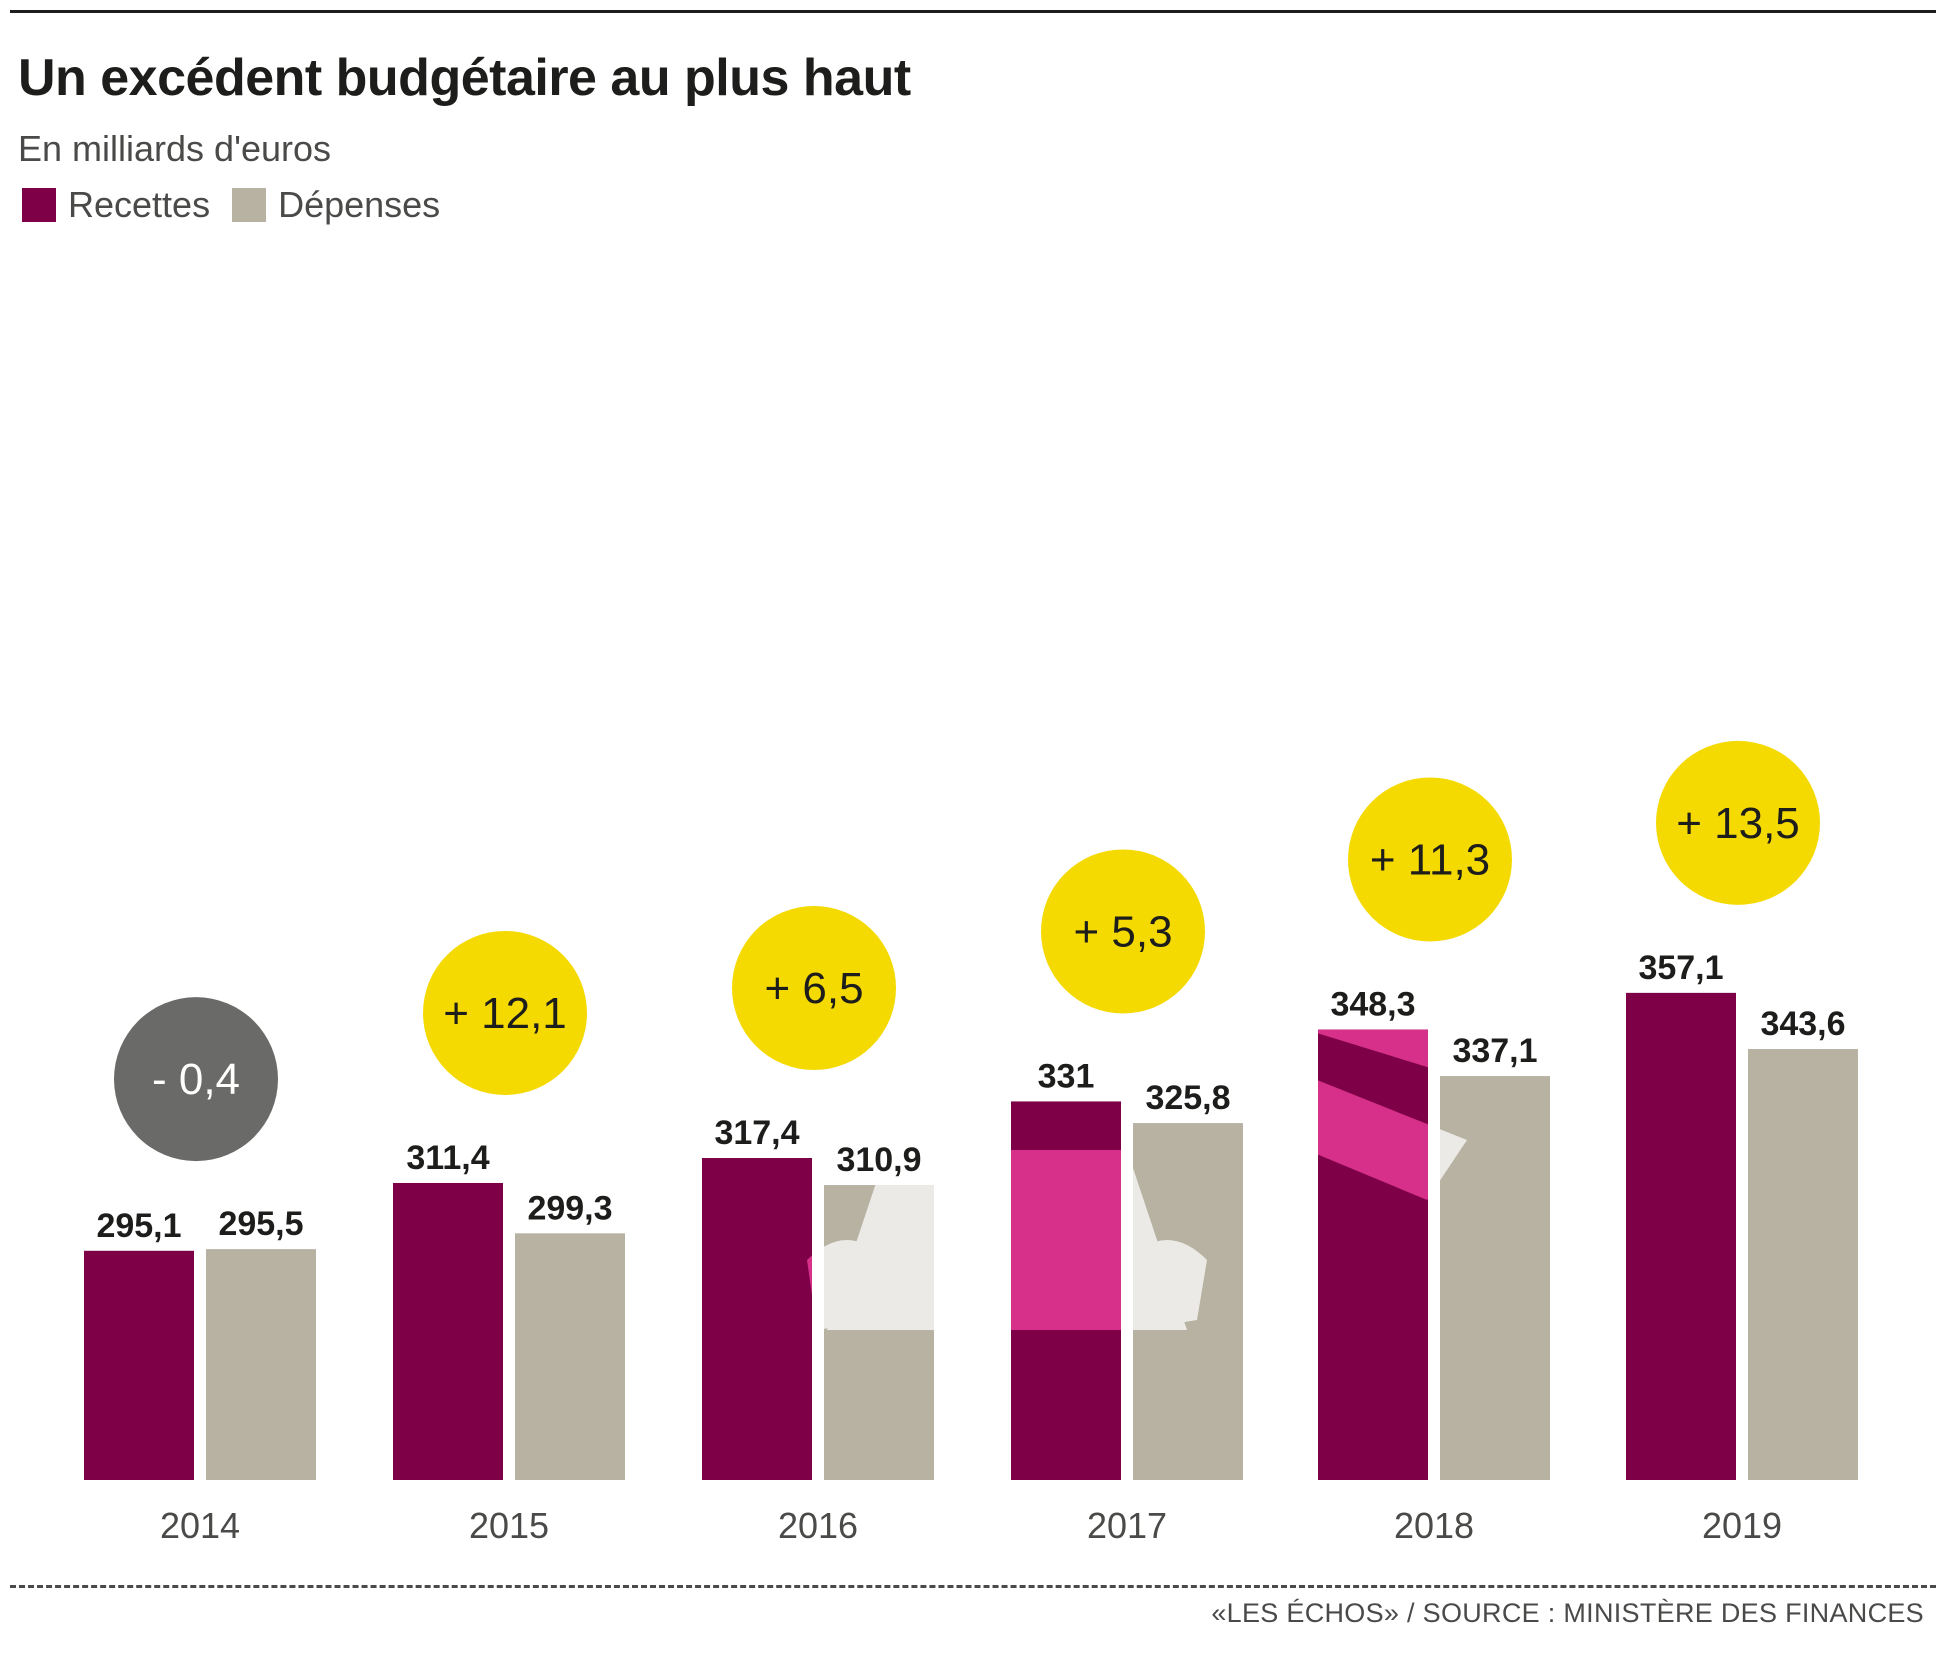  I want to click on legend-item-depenses: Dépenses, so click(336, 205).